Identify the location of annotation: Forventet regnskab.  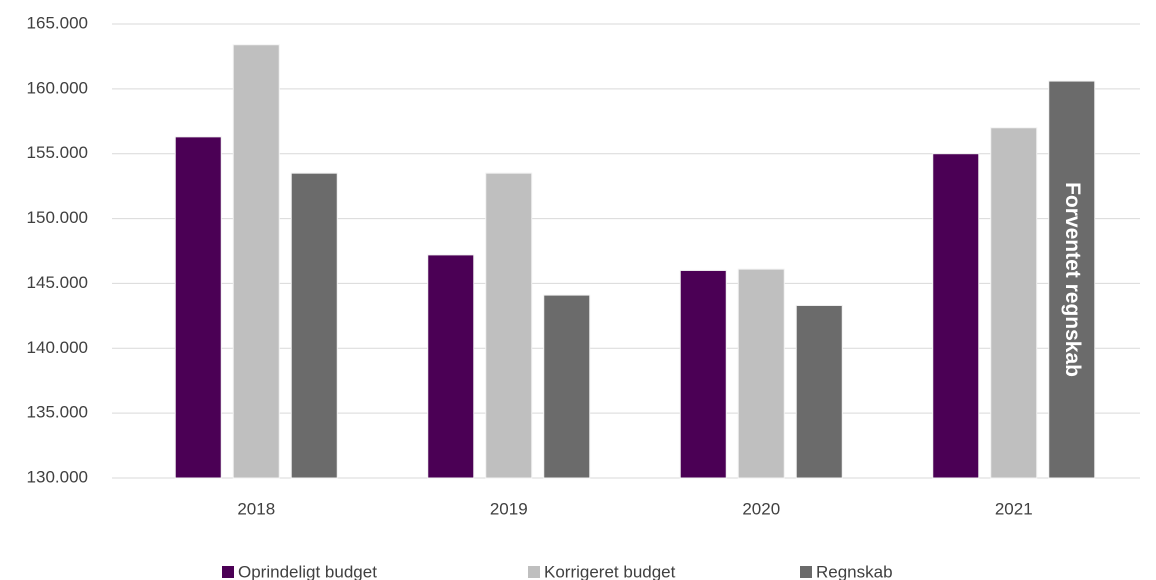
(1072, 279).